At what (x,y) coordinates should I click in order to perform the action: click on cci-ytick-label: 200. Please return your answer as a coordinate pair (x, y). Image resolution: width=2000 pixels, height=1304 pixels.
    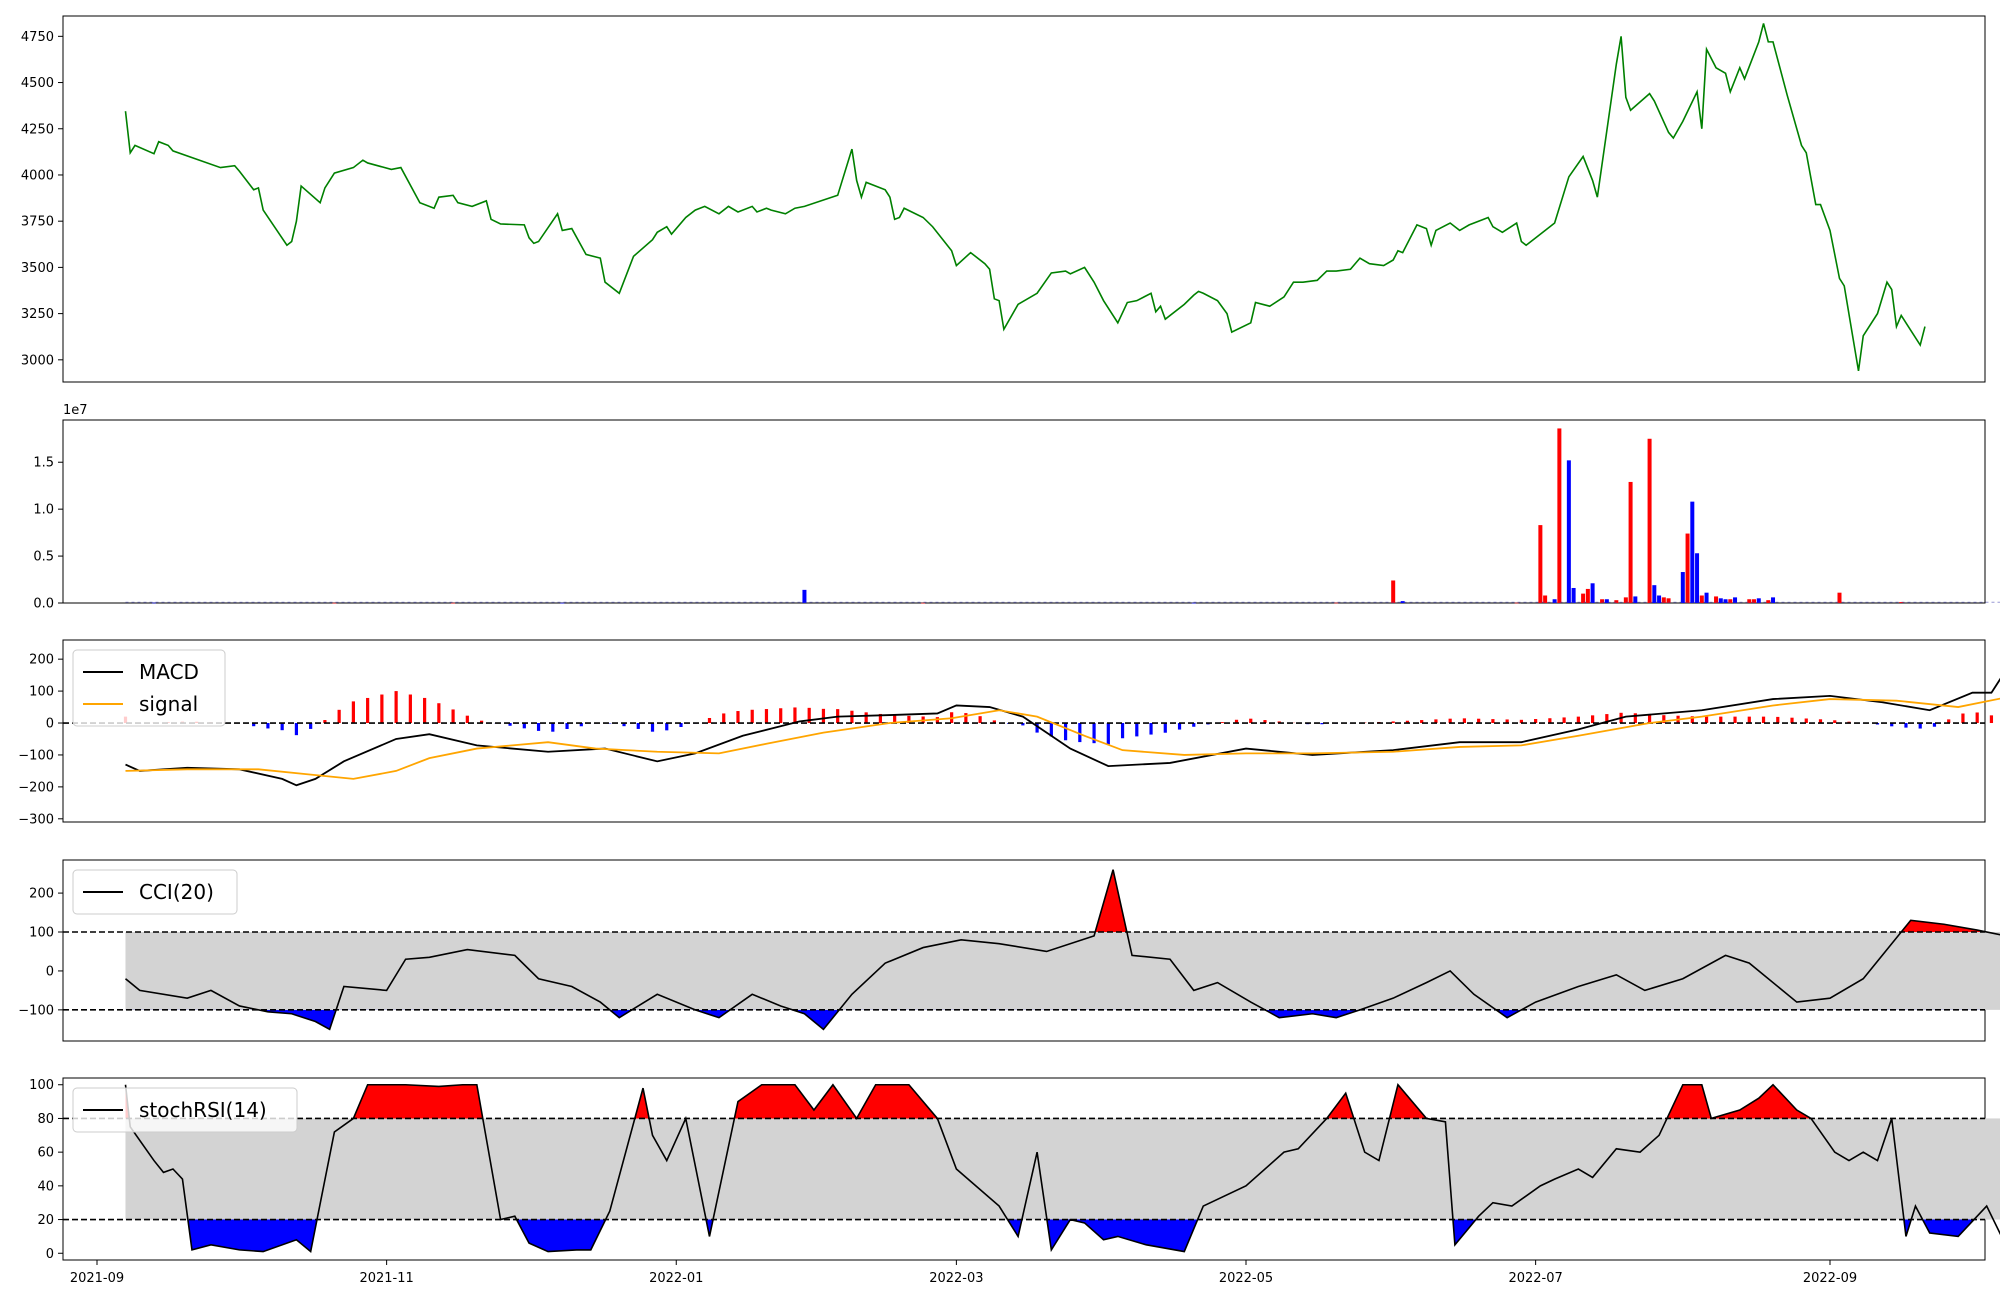
    Looking at the image, I should click on (41, 894).